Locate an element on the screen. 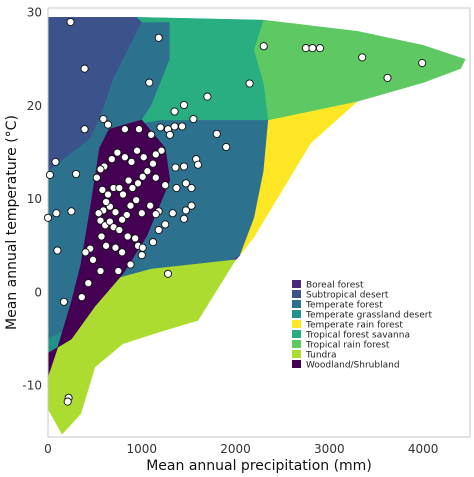 This screenshot has height=477, width=474. x-tick-label: 3000 is located at coordinates (329, 449).